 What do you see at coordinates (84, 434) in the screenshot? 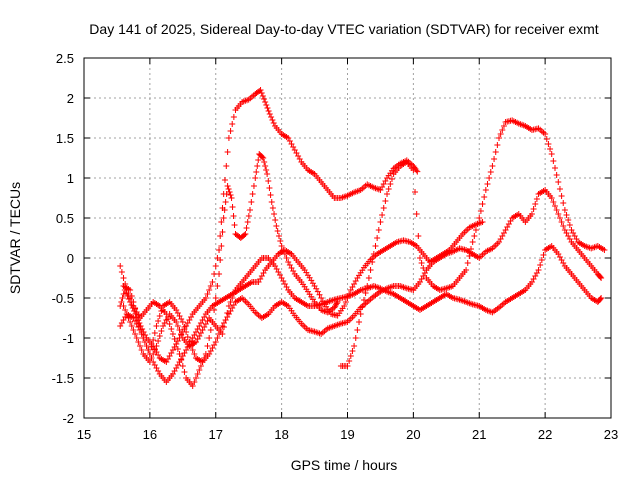
I see `x-tick-label: 15` at bounding box center [84, 434].